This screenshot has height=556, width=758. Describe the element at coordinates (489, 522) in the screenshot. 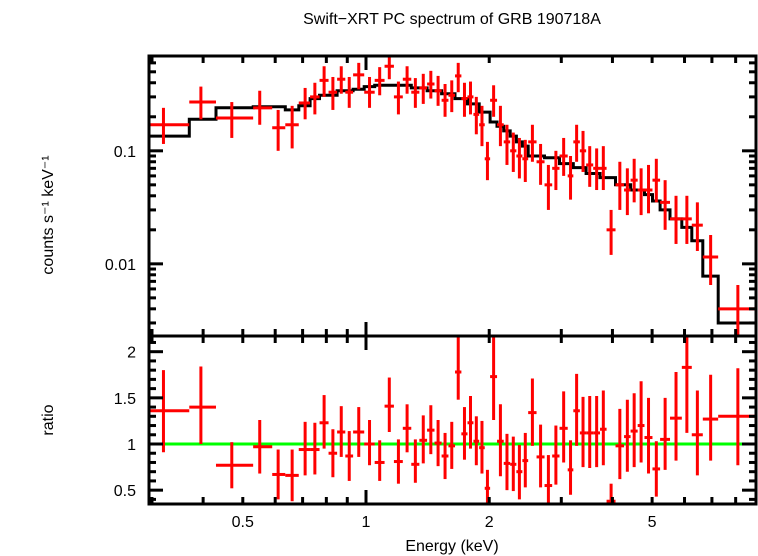

I see `x-tick-label: 2` at that location.